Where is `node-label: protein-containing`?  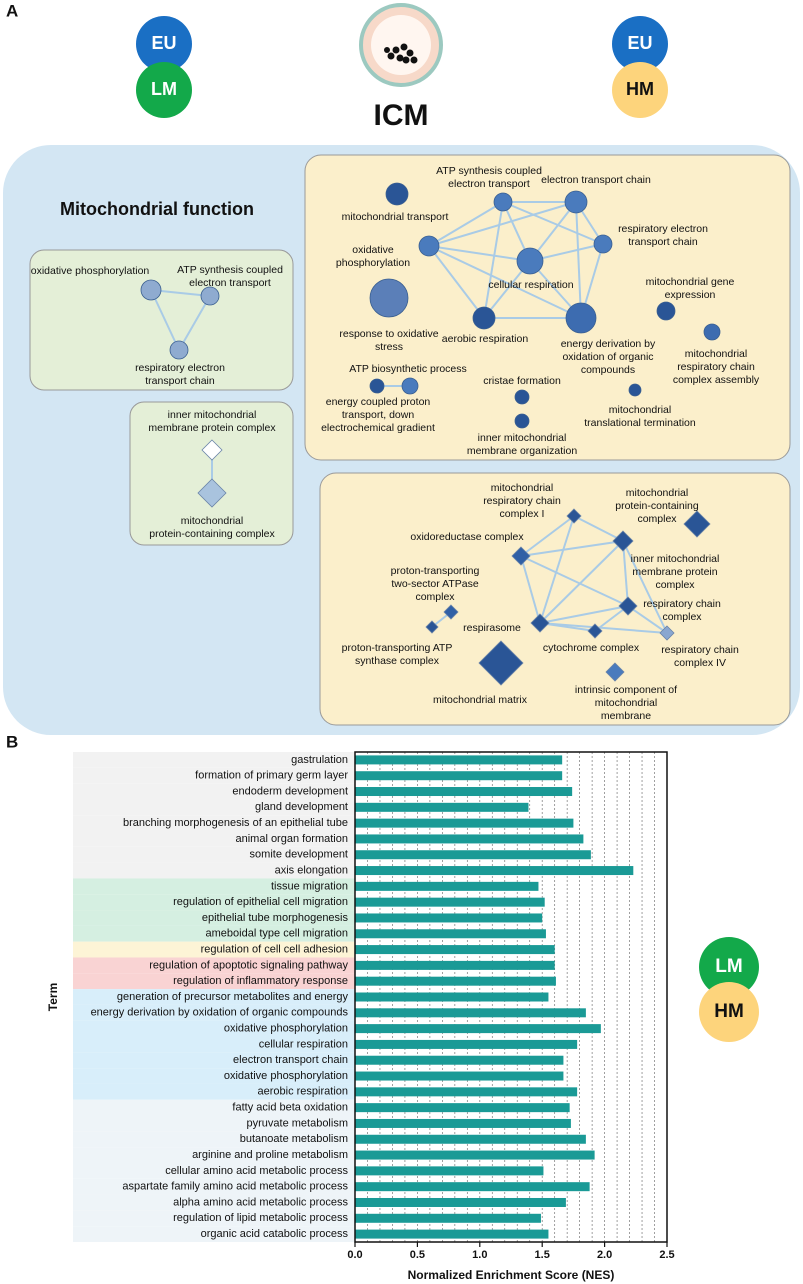 node-label: protein-containing is located at coordinates (657, 506).